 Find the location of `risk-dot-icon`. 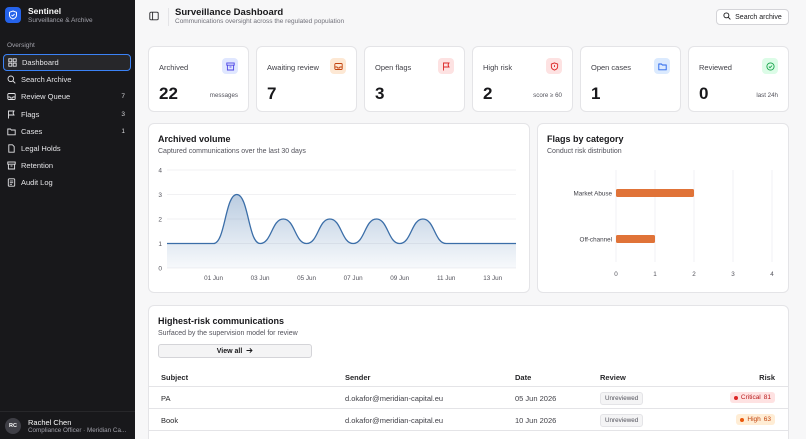

risk-dot-icon is located at coordinates (742, 419).